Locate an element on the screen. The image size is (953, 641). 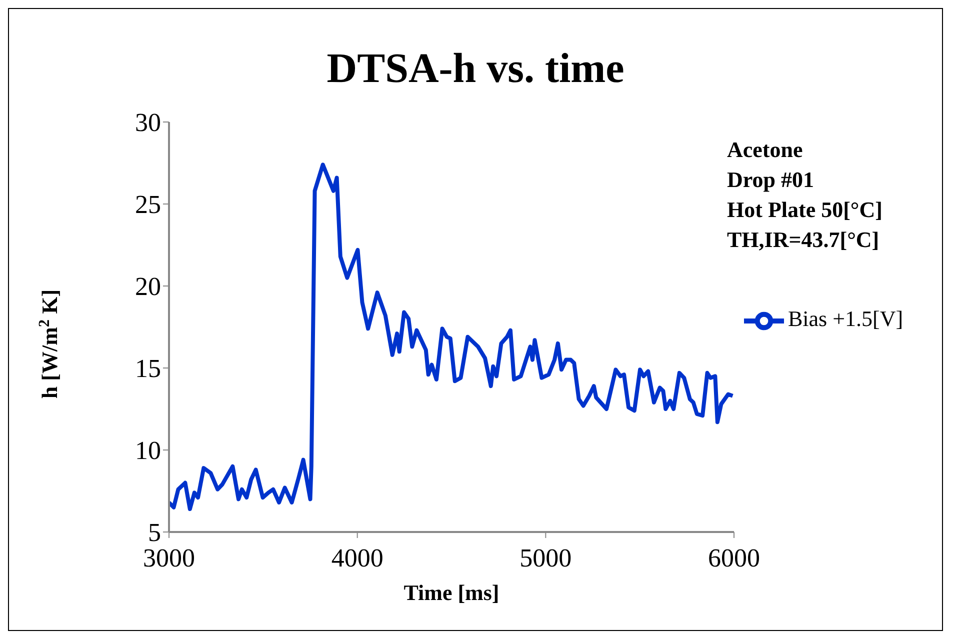
x-tick-label: 5000 is located at coordinates (546, 557).